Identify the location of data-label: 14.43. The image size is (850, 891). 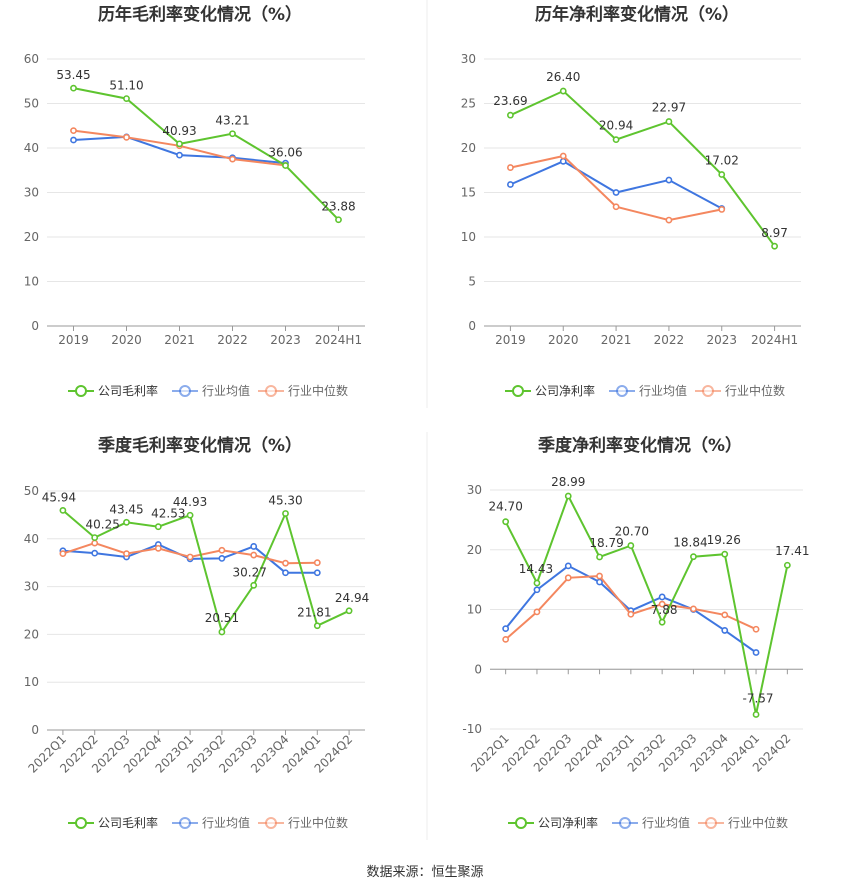
(536, 569).